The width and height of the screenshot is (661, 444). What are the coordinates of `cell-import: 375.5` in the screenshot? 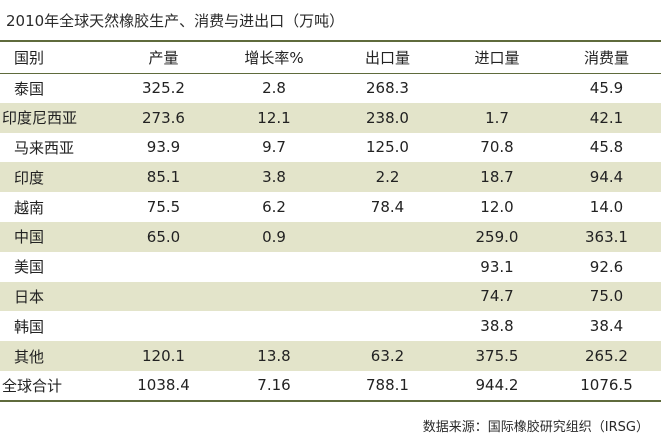 It's located at (497, 356).